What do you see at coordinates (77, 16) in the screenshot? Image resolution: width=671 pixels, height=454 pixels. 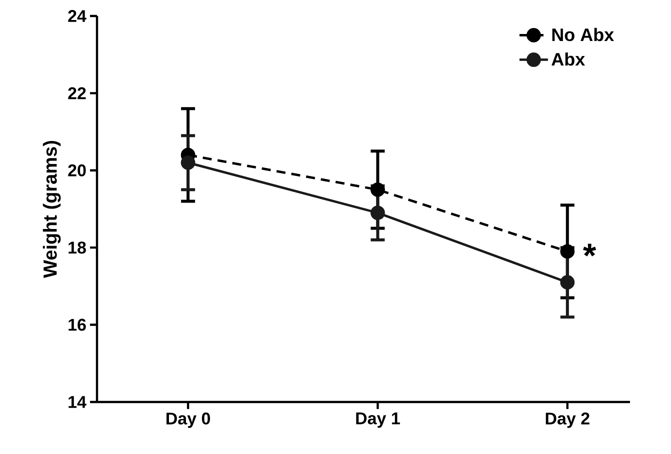 I see `y-tick-label: 24` at bounding box center [77, 16].